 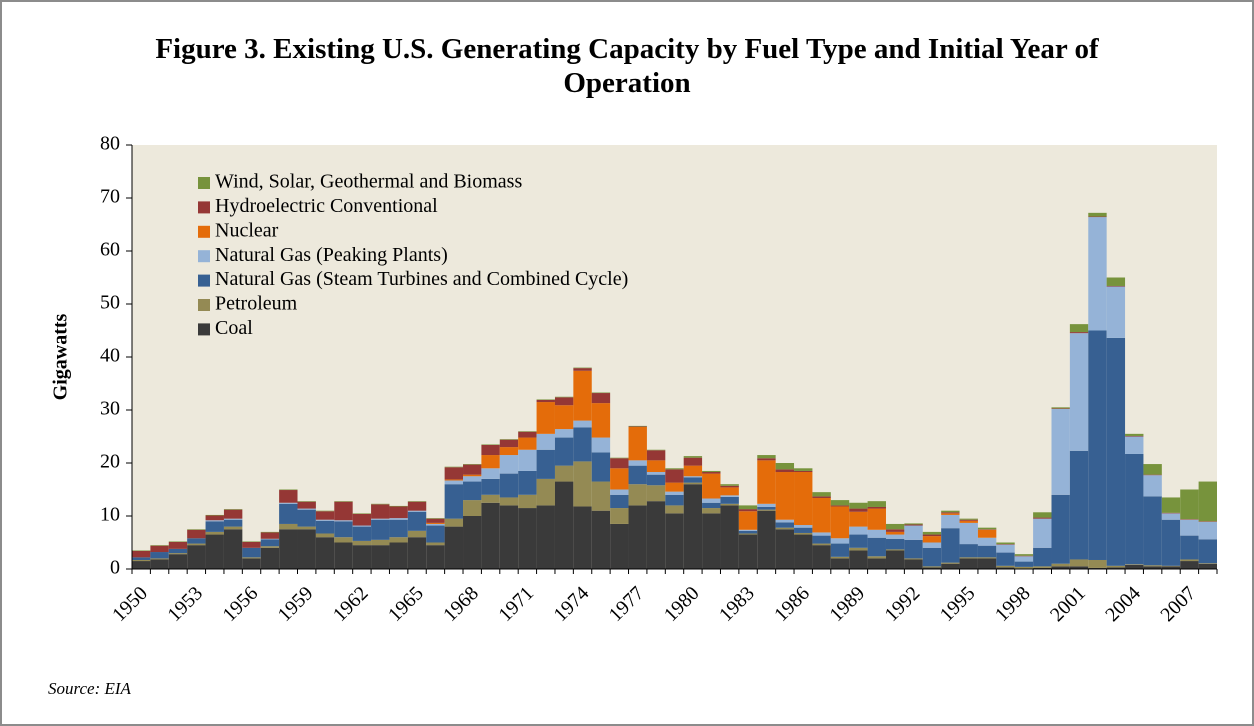 What do you see at coordinates (110, 144) in the screenshot?
I see `y-tick-label: 80` at bounding box center [110, 144].